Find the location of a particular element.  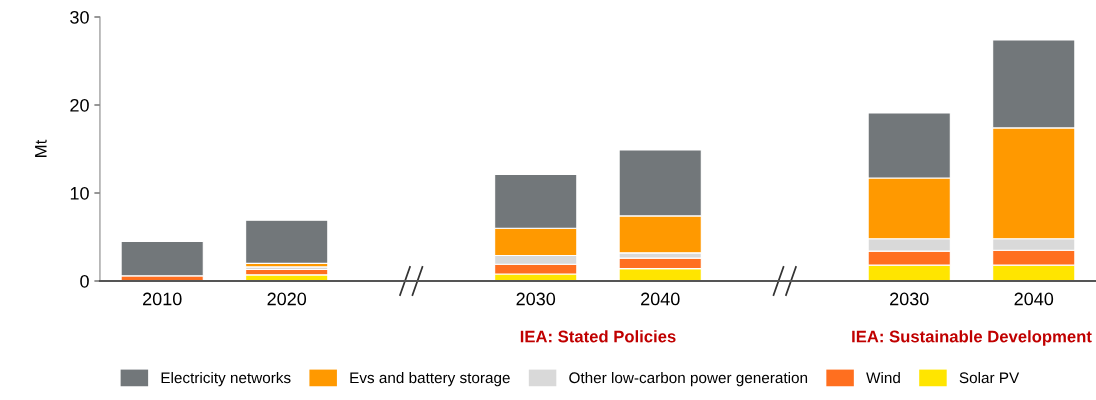

text: IEA: Sustainable Development is located at coordinates (972, 338).